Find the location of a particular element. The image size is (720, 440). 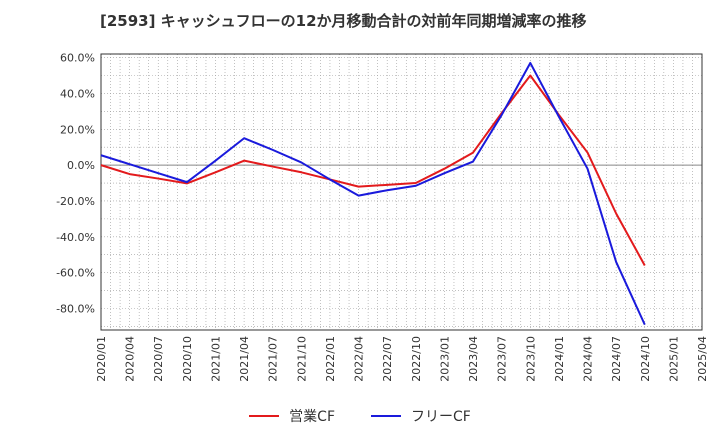

legend-swatch-free-cf is located at coordinates (386, 416).